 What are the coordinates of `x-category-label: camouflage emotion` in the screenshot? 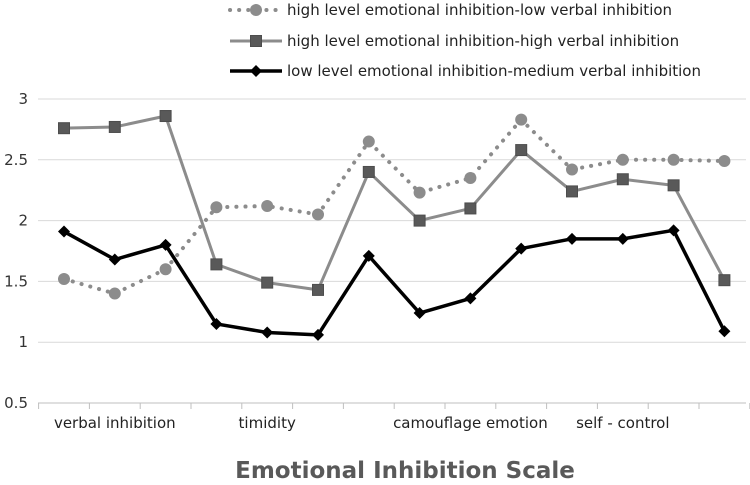 It's located at (470, 423).